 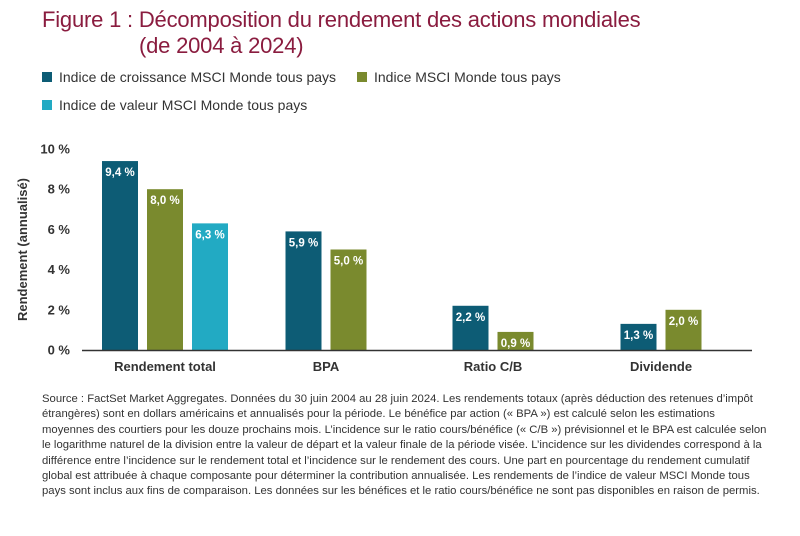 I want to click on bar-value-label: 1,3 %, so click(x=638, y=336).